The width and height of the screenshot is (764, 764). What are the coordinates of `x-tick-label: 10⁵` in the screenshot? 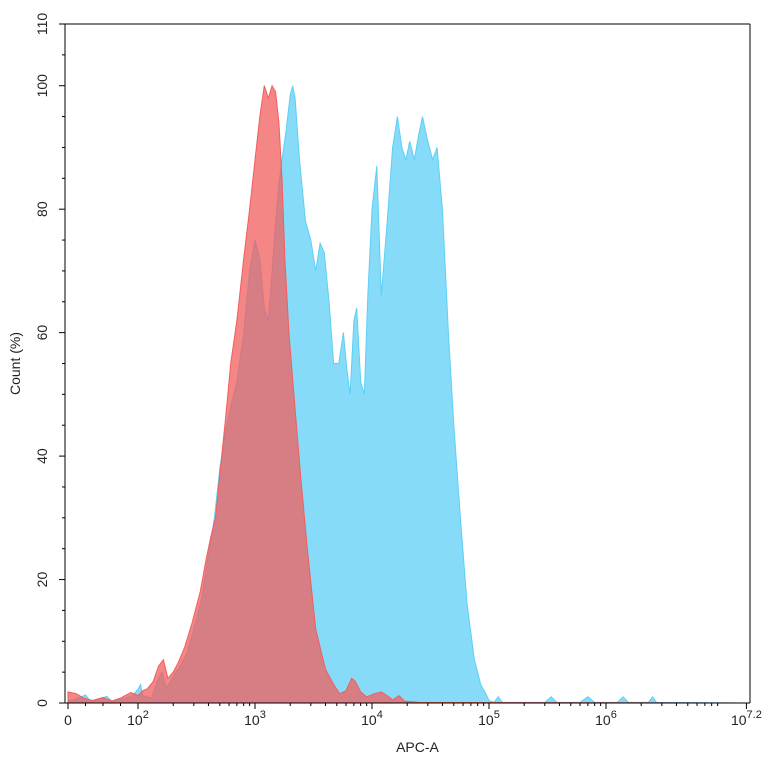 It's located at (489, 718).